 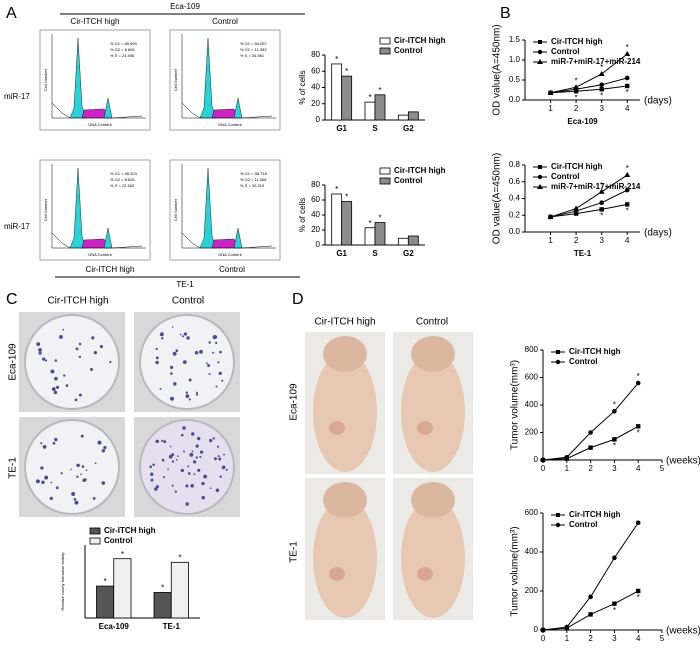 I want to click on x-tick-label: 5, so click(x=662, y=468).